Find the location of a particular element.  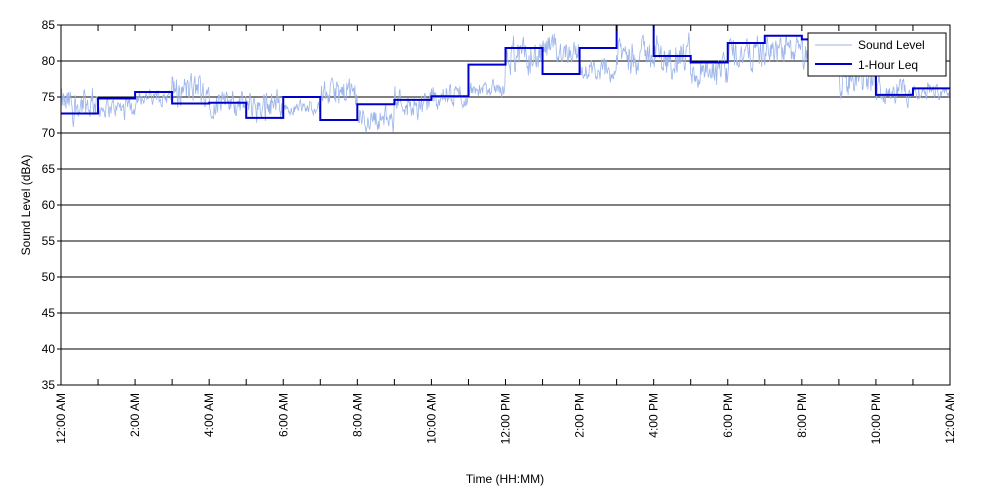

legend-hourly-leq-label: 1-Hour Leq is located at coordinates (888, 65).